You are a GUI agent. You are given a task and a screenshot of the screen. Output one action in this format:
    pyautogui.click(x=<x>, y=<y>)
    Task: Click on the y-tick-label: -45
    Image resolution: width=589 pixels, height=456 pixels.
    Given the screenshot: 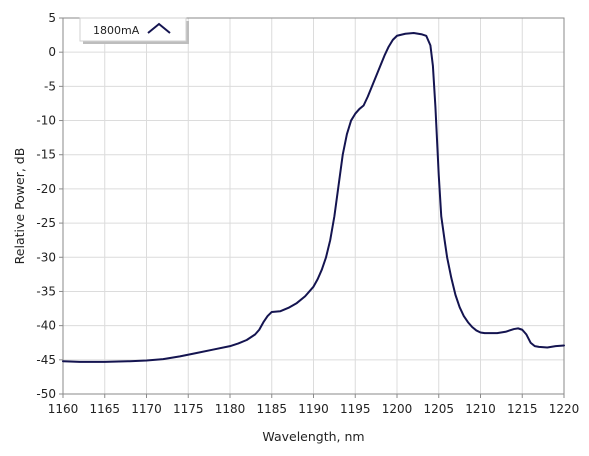 What is the action you would take?
    pyautogui.click(x=46, y=360)
    